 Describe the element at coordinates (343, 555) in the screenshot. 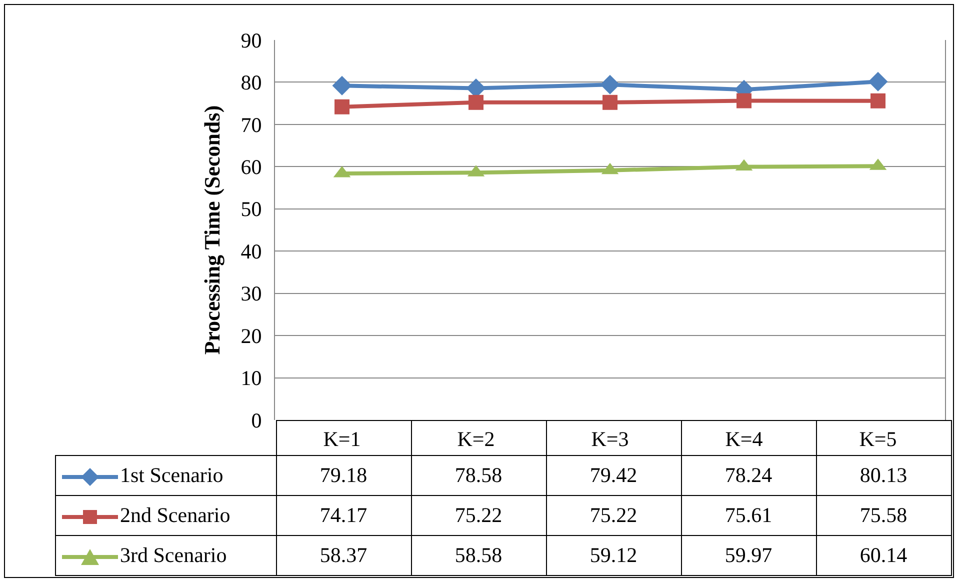

I see `data-label: 58.37` at that location.